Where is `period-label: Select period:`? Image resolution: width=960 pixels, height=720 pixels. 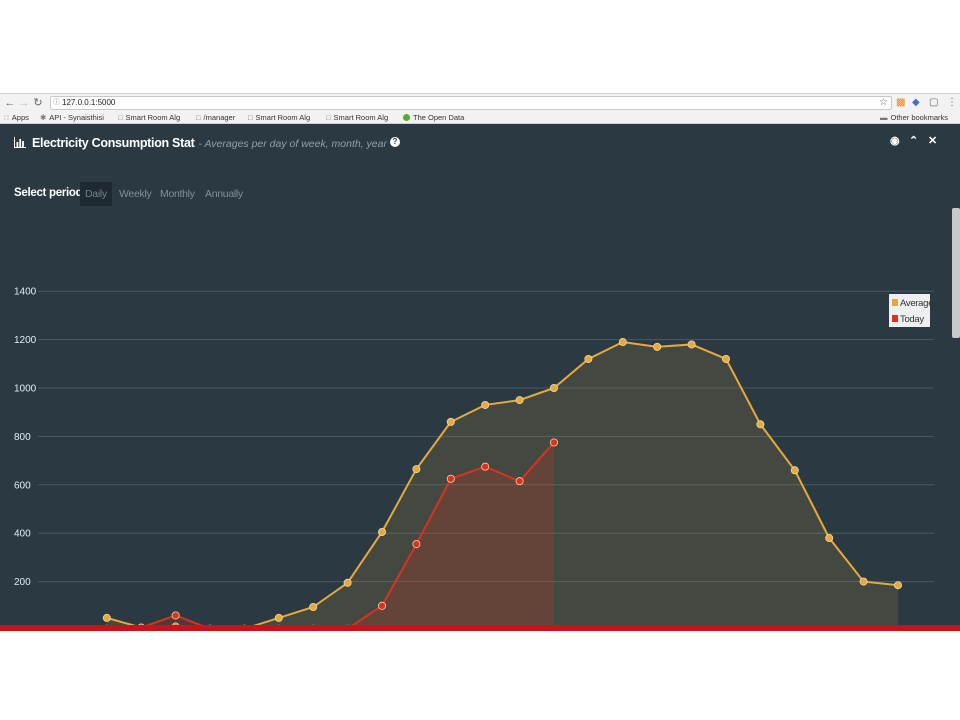
period-label: Select period: is located at coordinates (50, 193).